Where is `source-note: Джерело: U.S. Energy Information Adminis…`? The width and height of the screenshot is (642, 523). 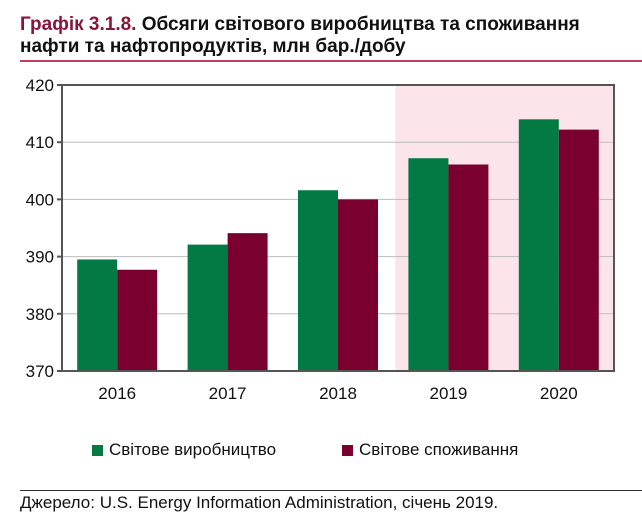 source-note: Джерело: U.S. Energy Information Adminis… is located at coordinates (331, 501).